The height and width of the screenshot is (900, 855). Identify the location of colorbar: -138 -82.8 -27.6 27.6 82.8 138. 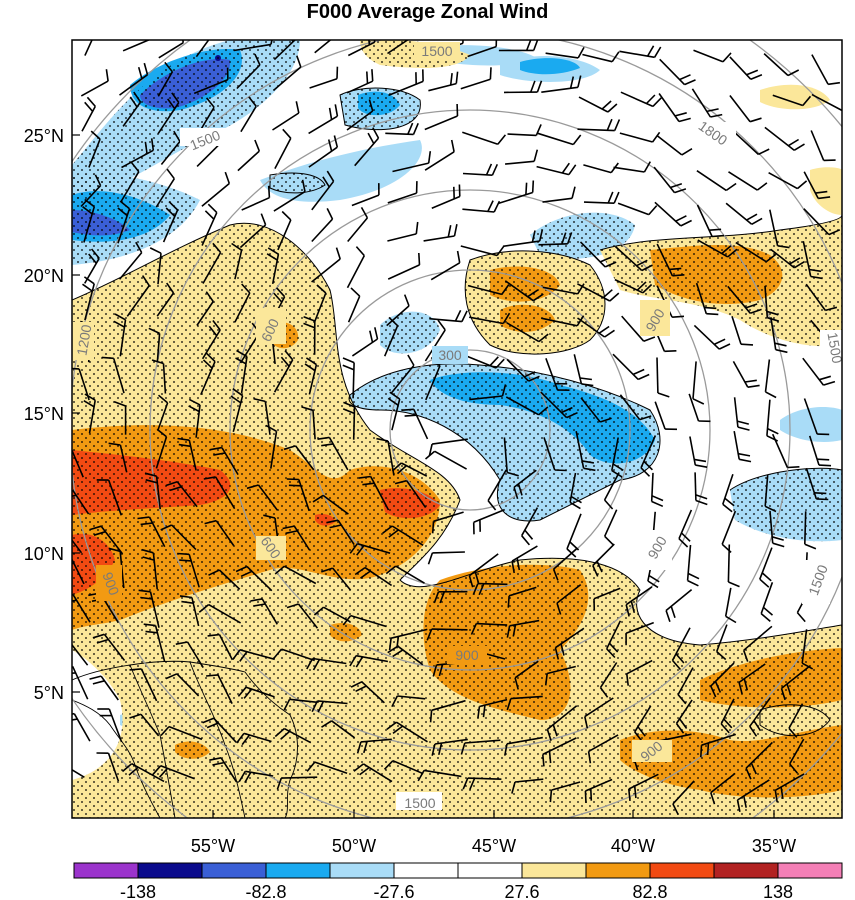
(458, 881).